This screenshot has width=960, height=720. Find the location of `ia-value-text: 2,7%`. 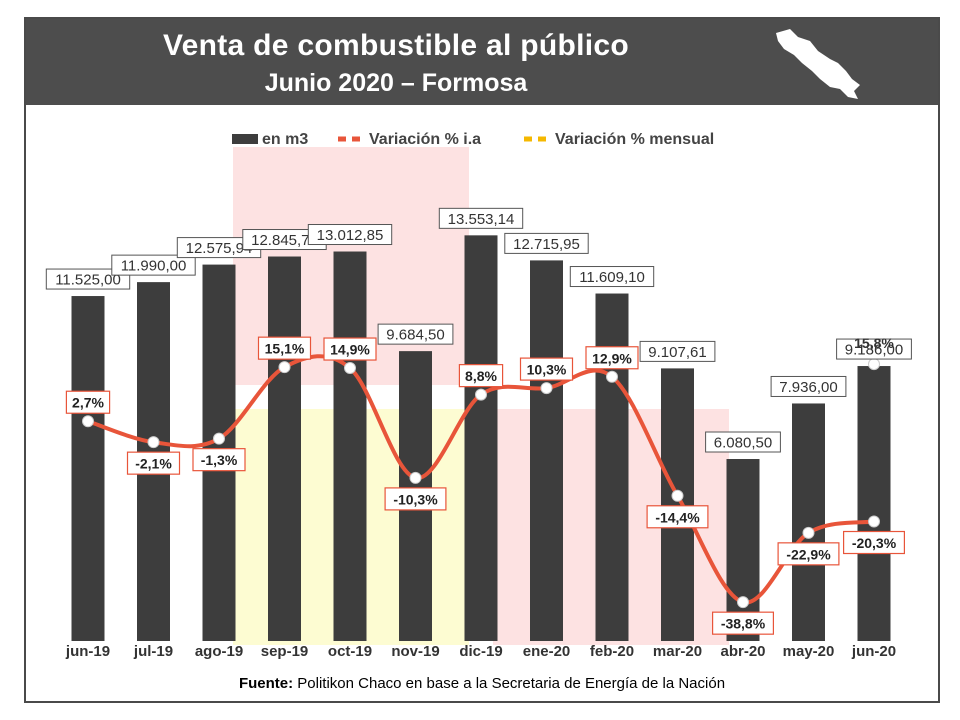

ia-value-text: 2,7% is located at coordinates (88, 403).